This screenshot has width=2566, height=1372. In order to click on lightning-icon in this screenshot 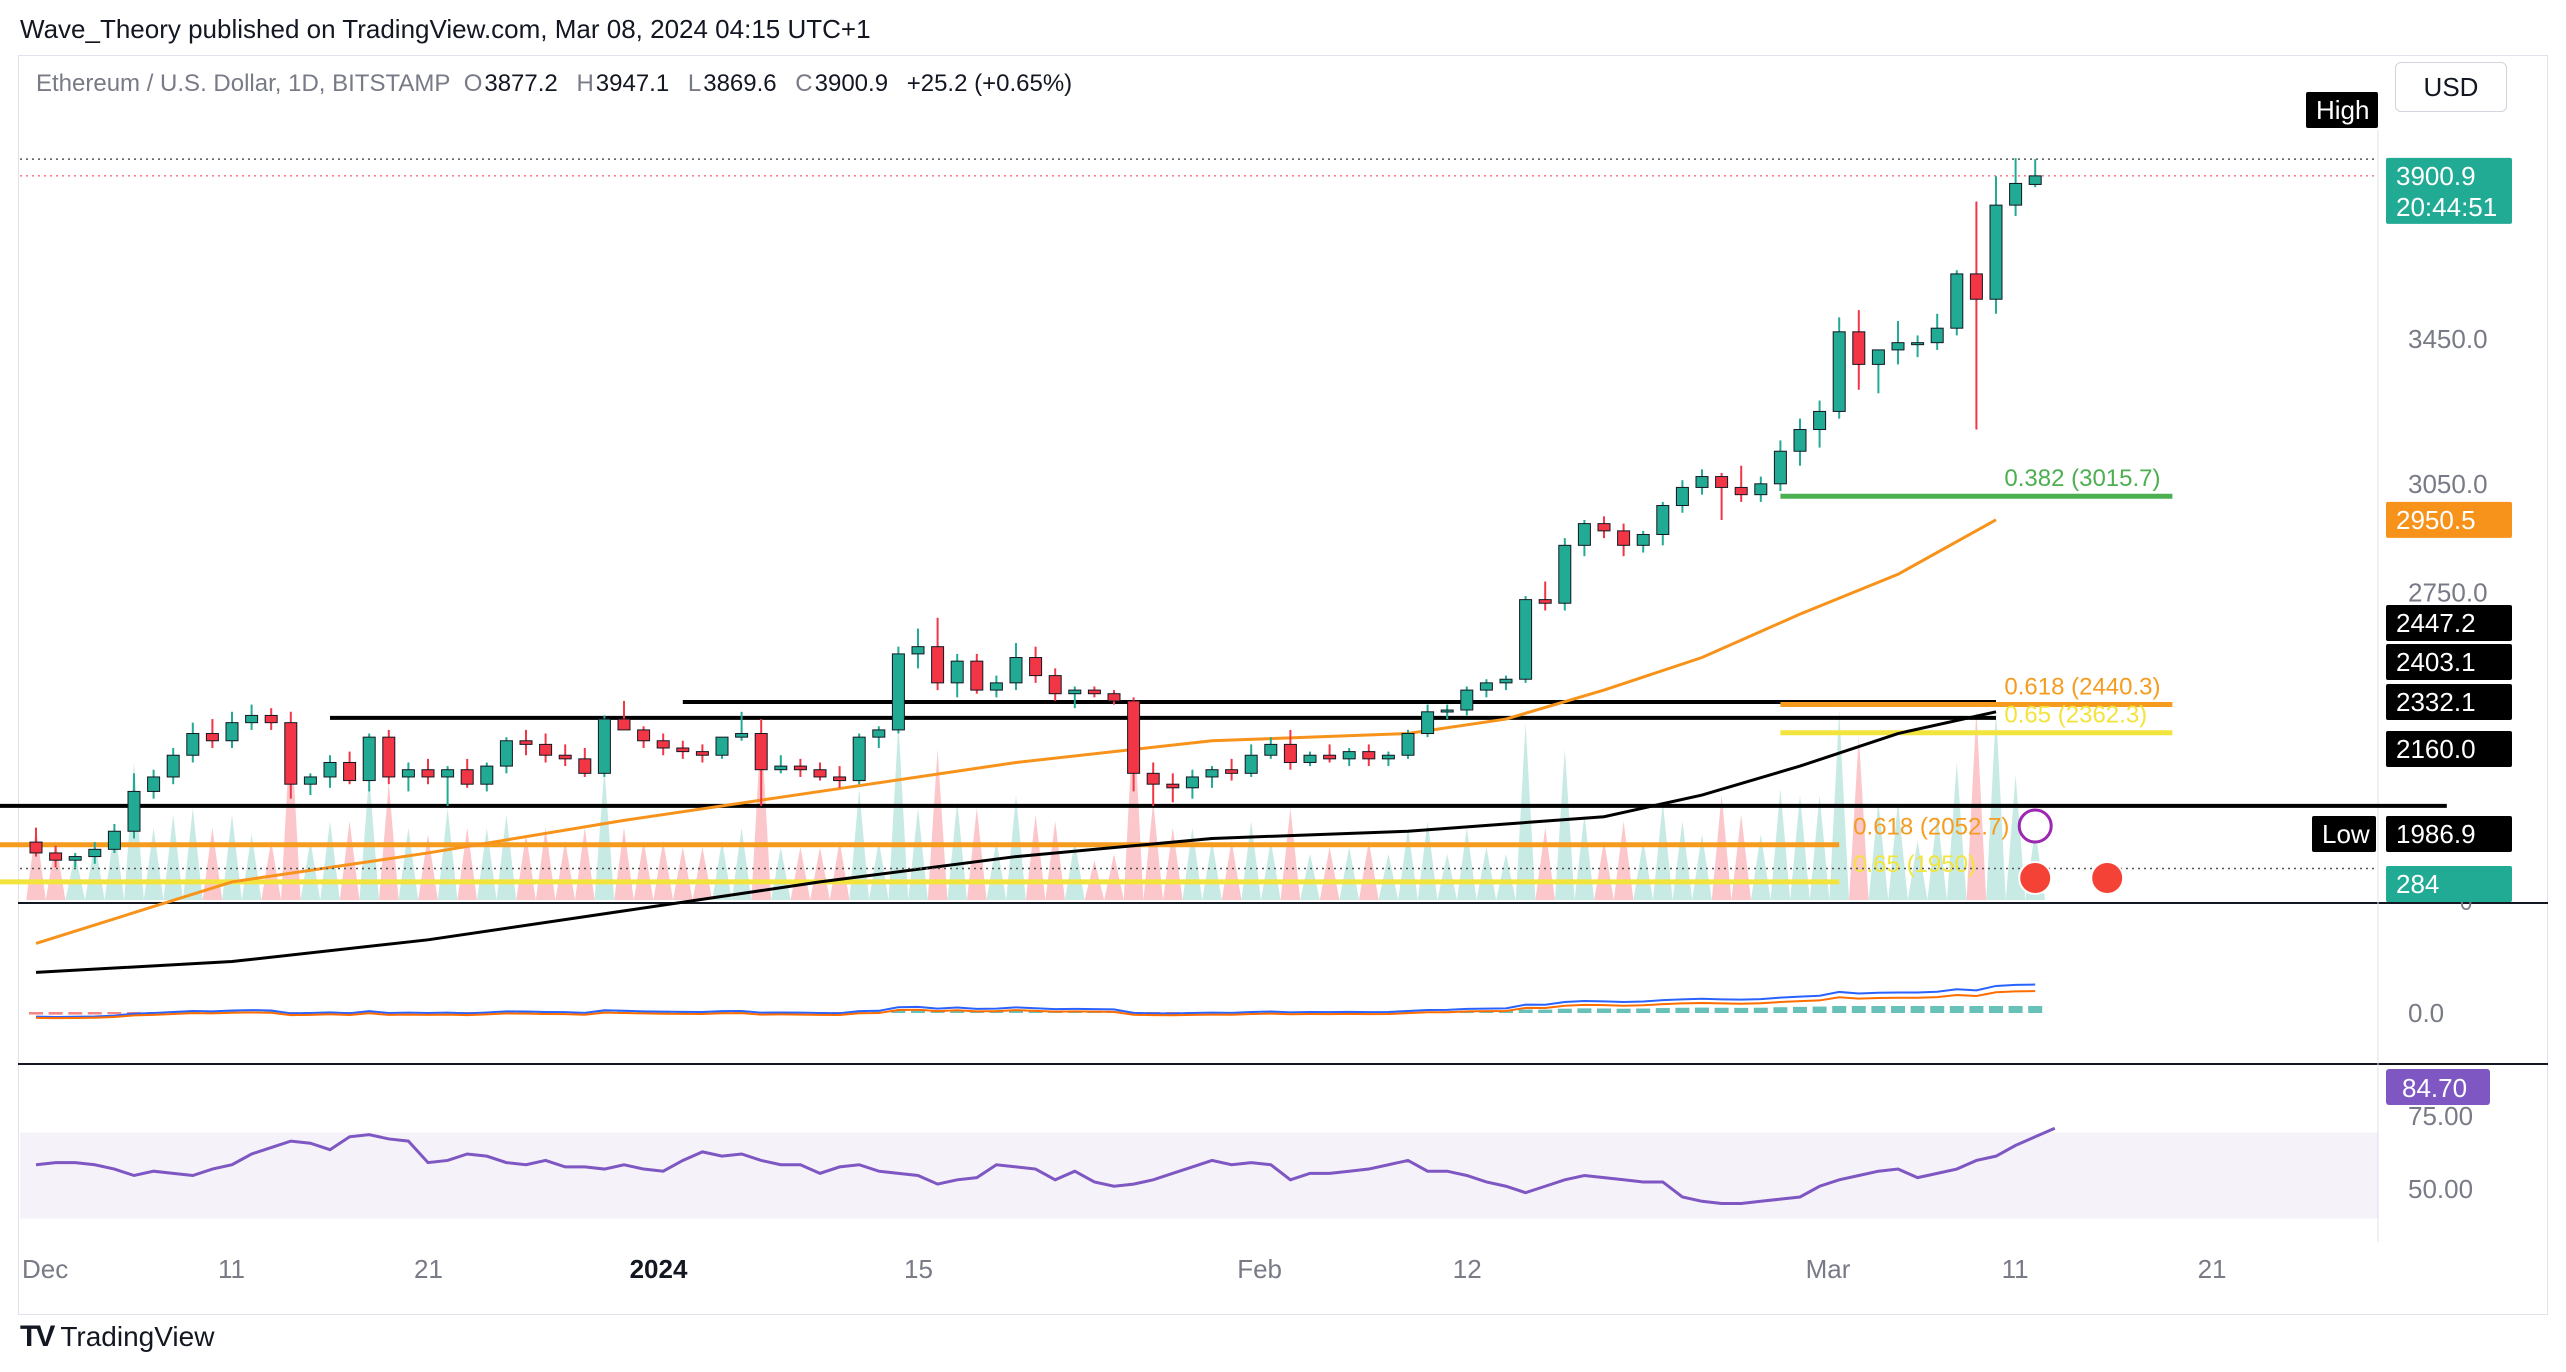, I will do `click(2035, 826)`.